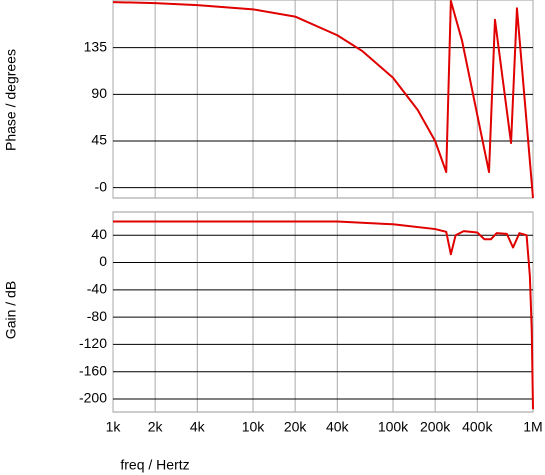  What do you see at coordinates (11, 100) in the screenshot?
I see `y-axis-label: Phase / degrees` at bounding box center [11, 100].